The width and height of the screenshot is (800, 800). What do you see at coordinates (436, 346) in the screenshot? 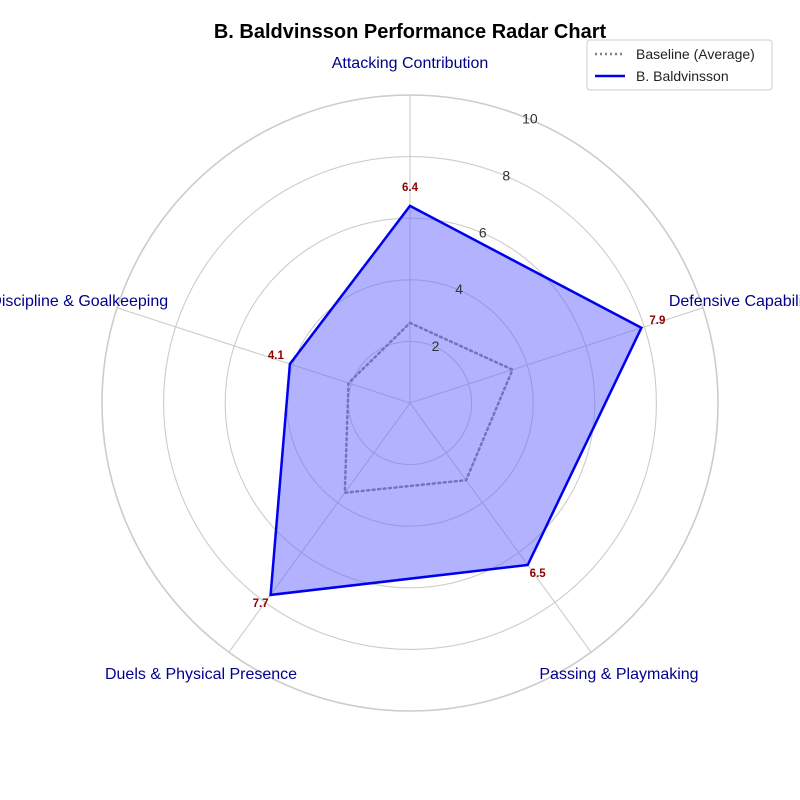
I see `radial-tick-label: 2` at bounding box center [436, 346].